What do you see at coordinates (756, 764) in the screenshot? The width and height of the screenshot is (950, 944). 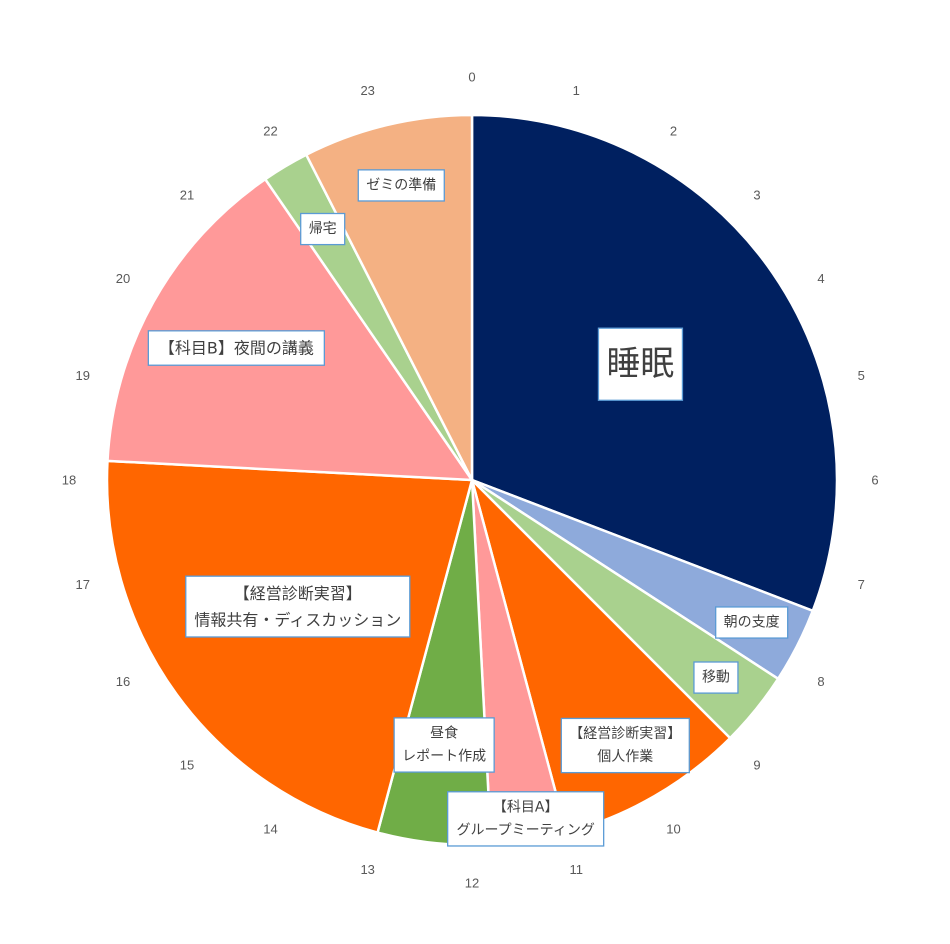 I see `hour-tick-label: 9` at bounding box center [756, 764].